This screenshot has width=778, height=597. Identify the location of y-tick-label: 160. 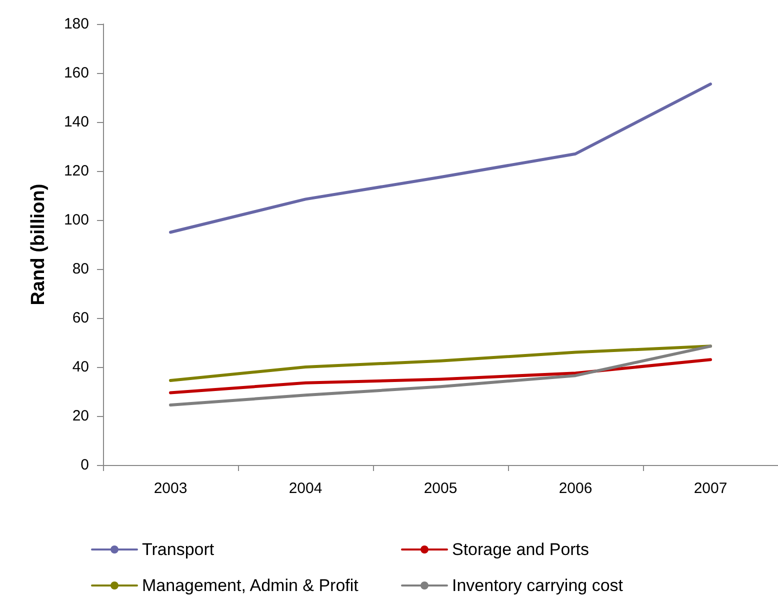
(76, 73).